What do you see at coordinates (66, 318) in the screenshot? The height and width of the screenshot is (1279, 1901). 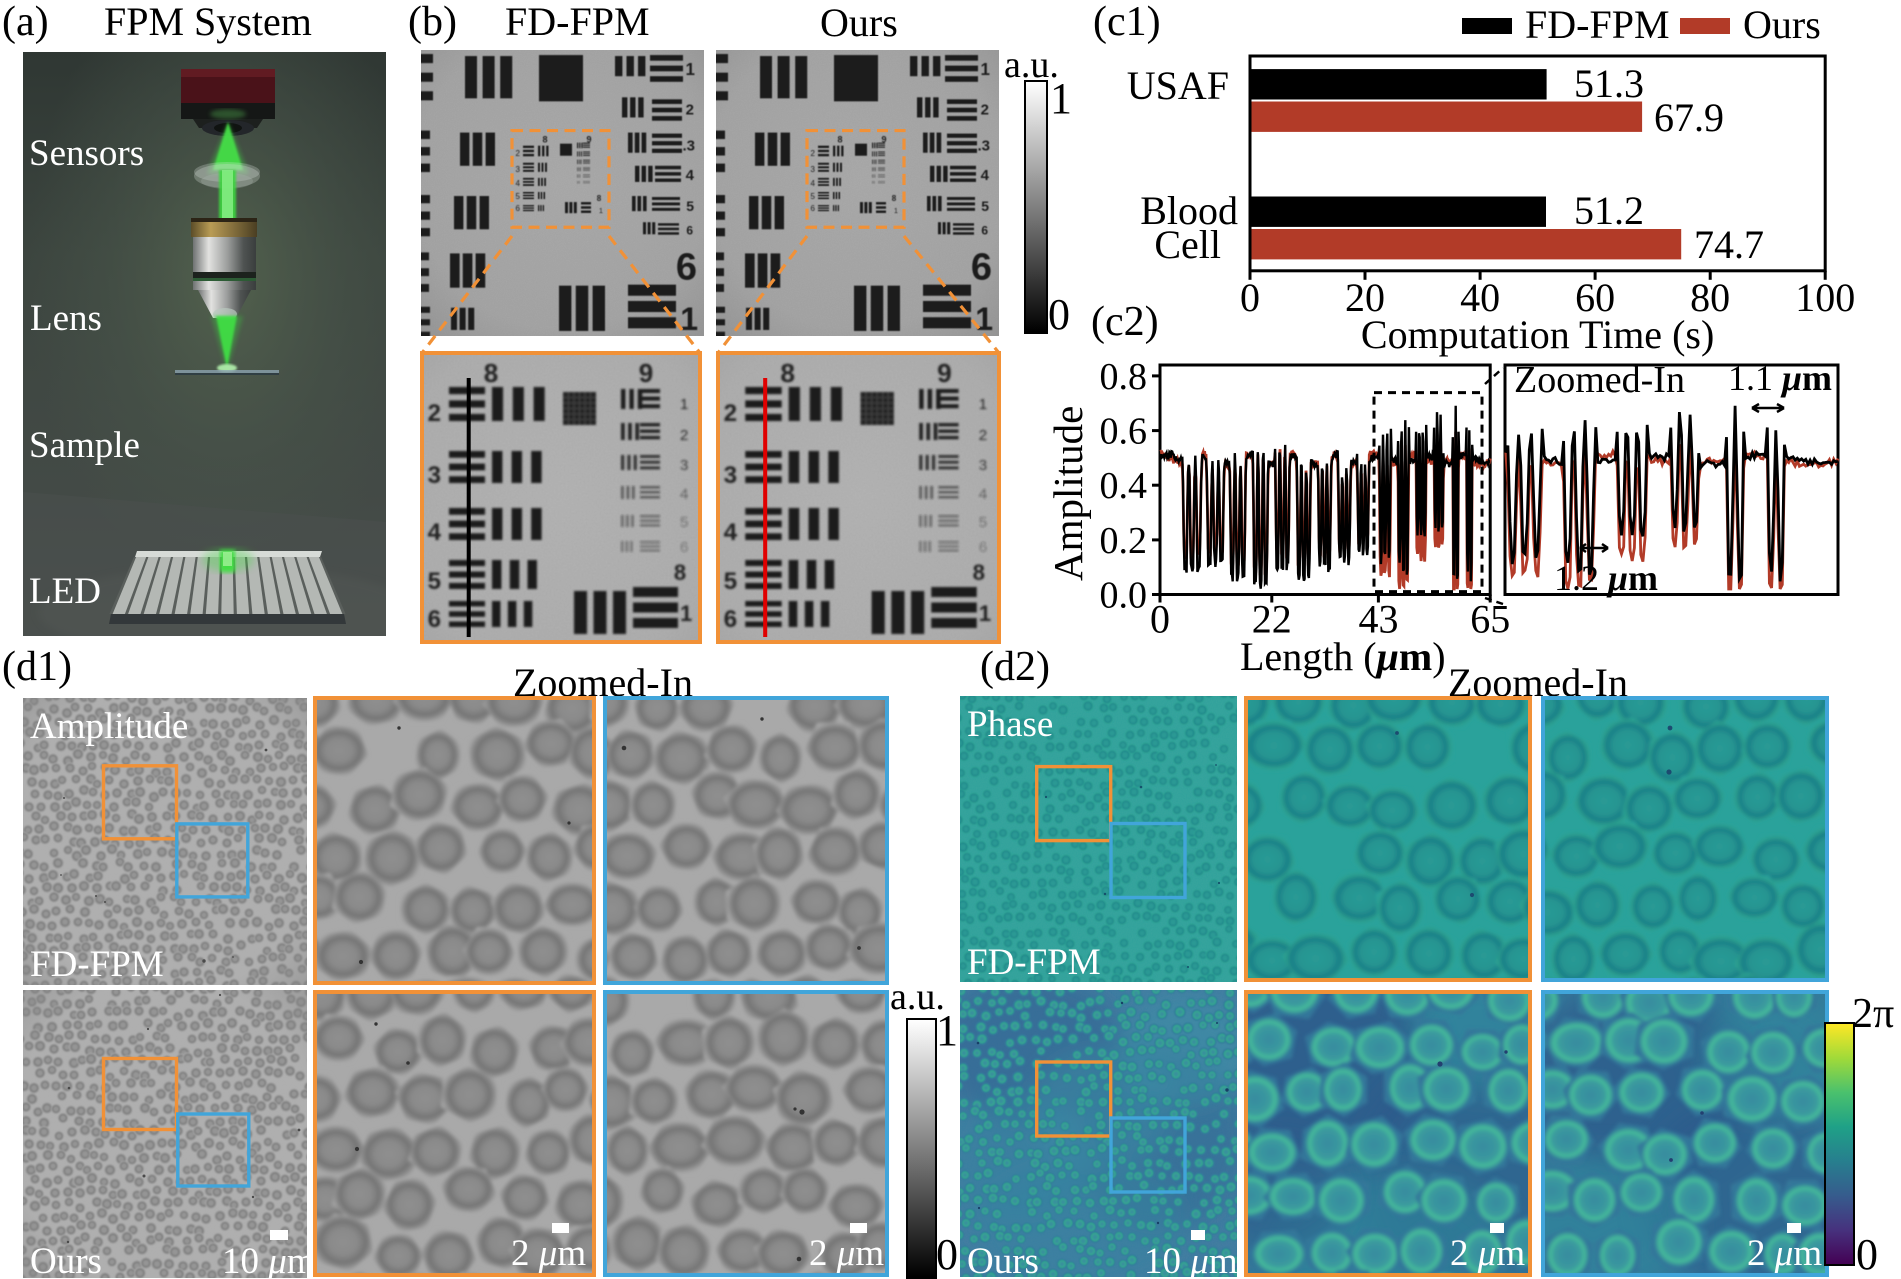 I see `svg-text: Lens` at bounding box center [66, 318].